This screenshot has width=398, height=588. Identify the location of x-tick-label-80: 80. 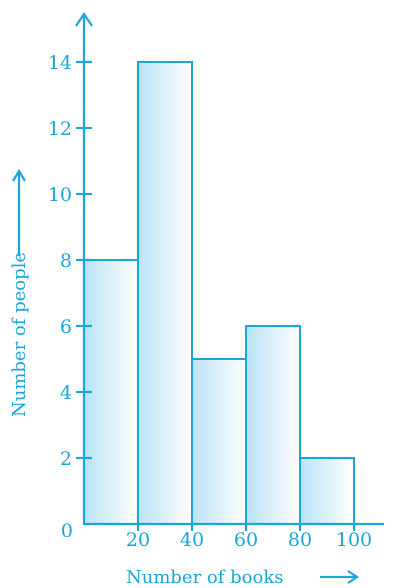
(300, 540).